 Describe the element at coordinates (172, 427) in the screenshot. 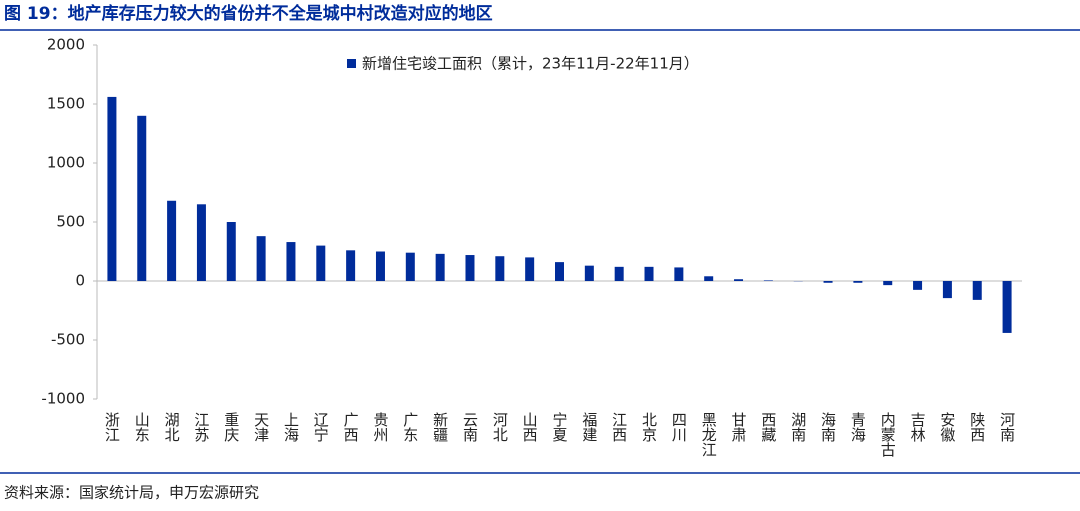

I see `x-tick-label: 湖北` at that location.